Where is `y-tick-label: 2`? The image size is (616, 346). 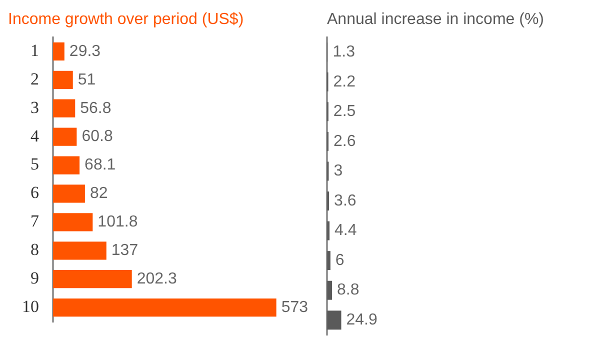 y-tick-label: 2 is located at coordinates (34, 78).